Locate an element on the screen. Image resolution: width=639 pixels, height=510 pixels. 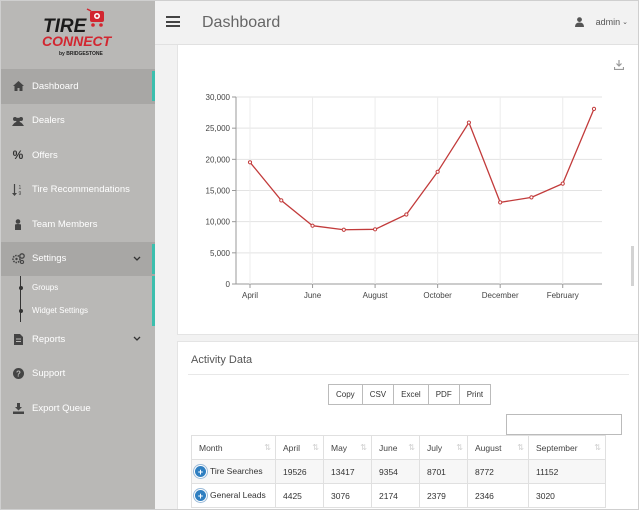
sidebar-item-label: Offers is located at coordinates (45, 155).